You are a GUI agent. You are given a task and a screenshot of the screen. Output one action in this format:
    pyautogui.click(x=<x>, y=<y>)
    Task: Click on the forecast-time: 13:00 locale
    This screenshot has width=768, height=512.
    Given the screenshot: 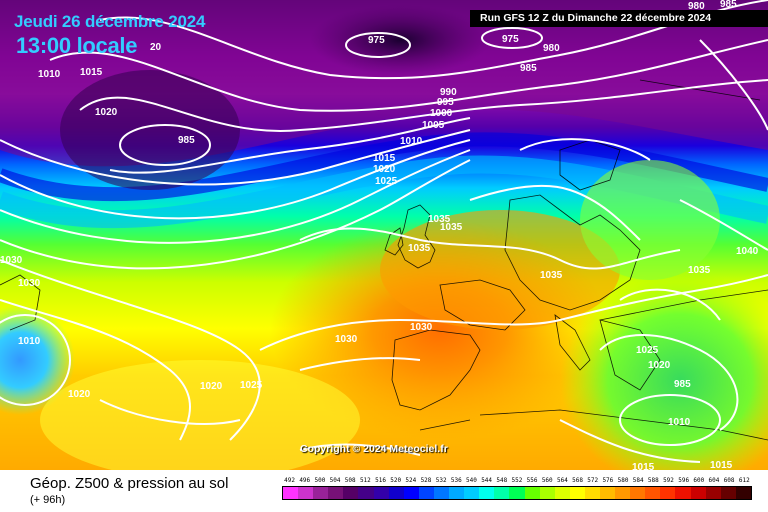 What is the action you would take?
    pyautogui.click(x=77, y=45)
    